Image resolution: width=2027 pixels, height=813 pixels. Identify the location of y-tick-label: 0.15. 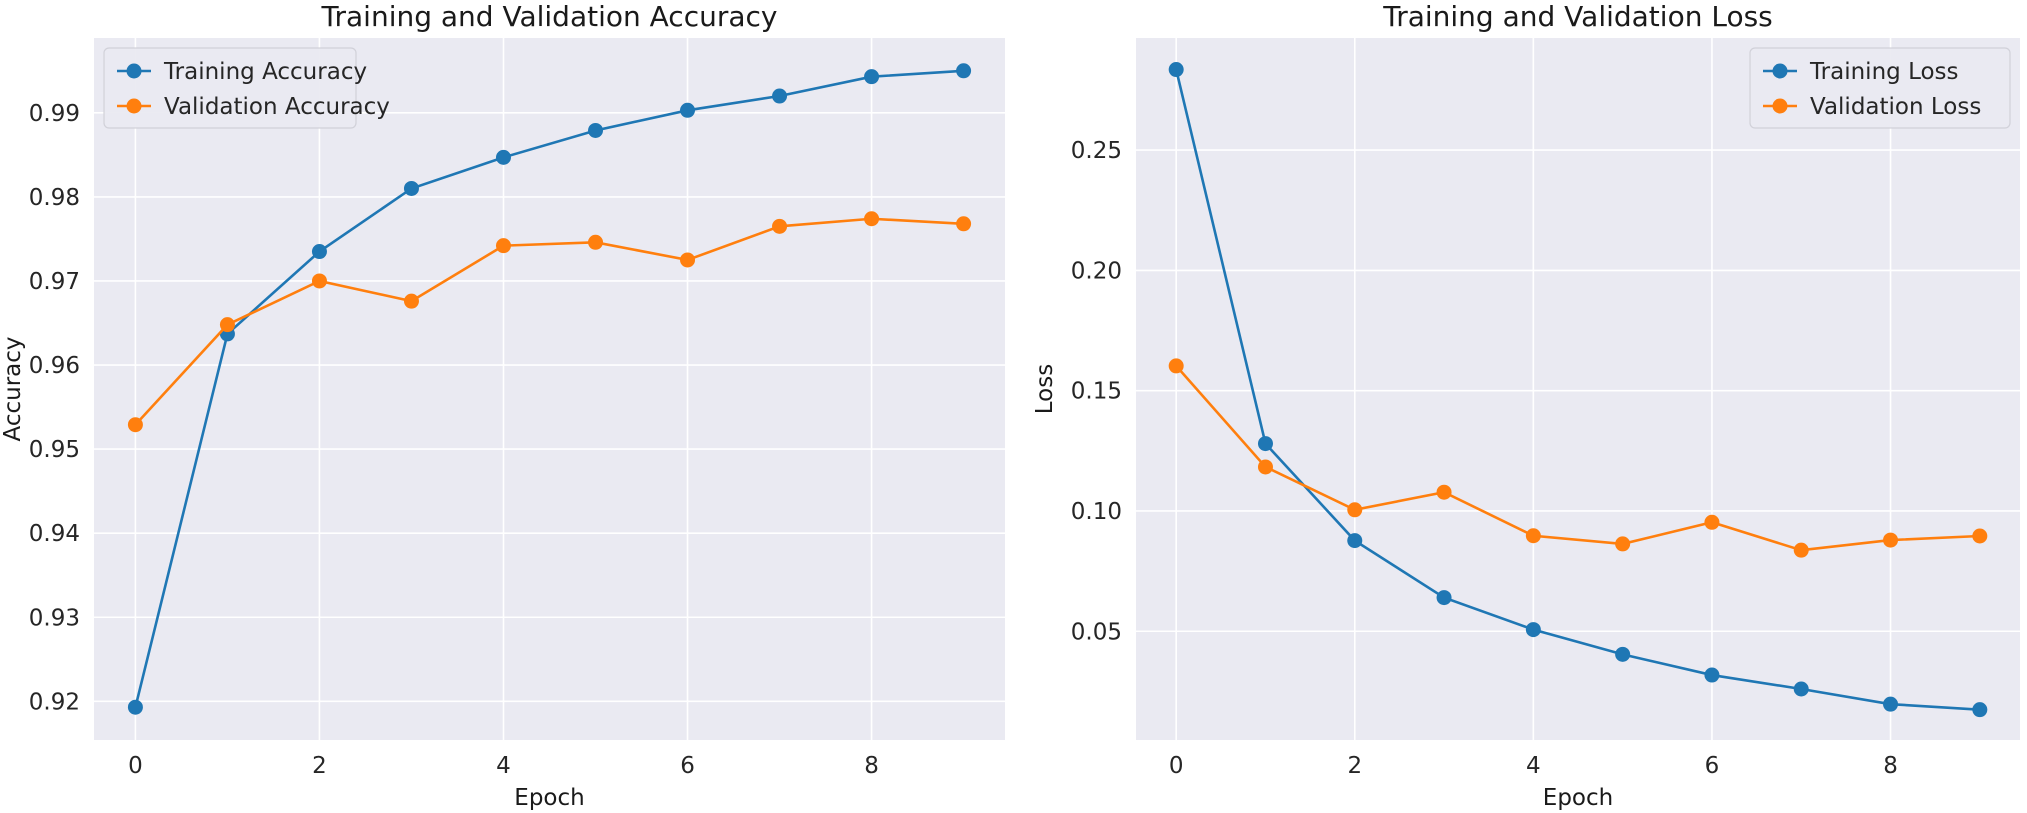
(1096, 392).